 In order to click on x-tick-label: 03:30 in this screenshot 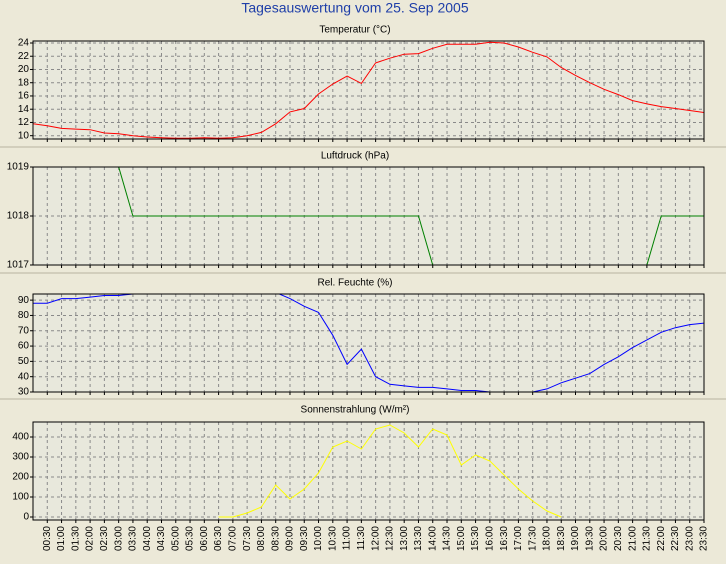, I will do `click(133, 538)`.